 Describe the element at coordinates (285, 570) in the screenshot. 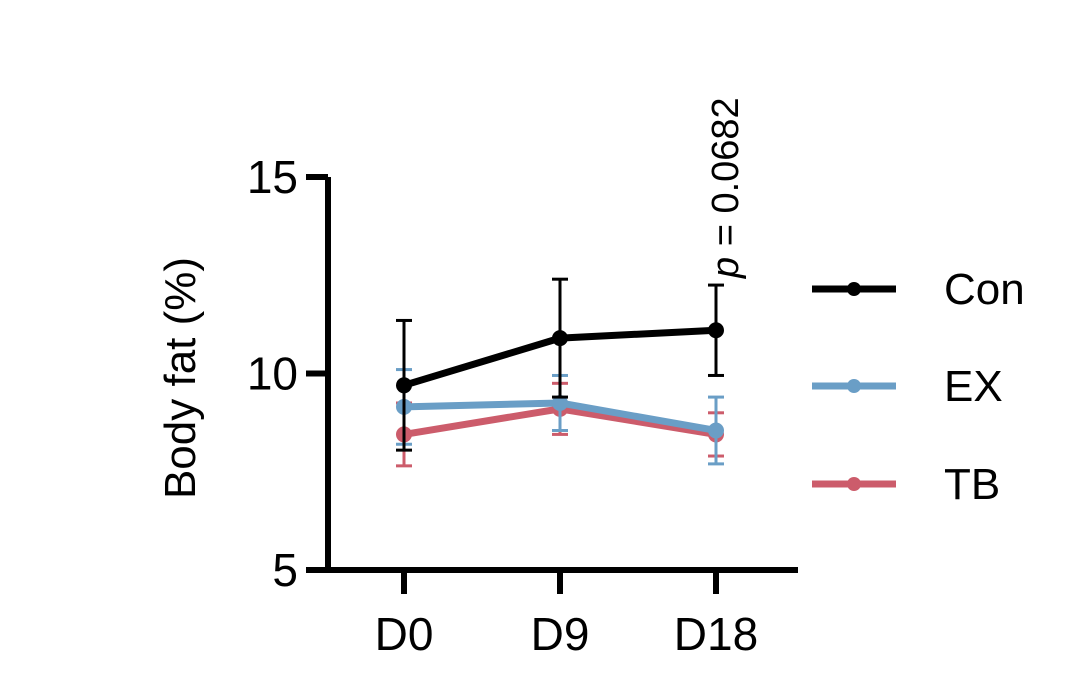

I see `y-tick-label: 5` at that location.